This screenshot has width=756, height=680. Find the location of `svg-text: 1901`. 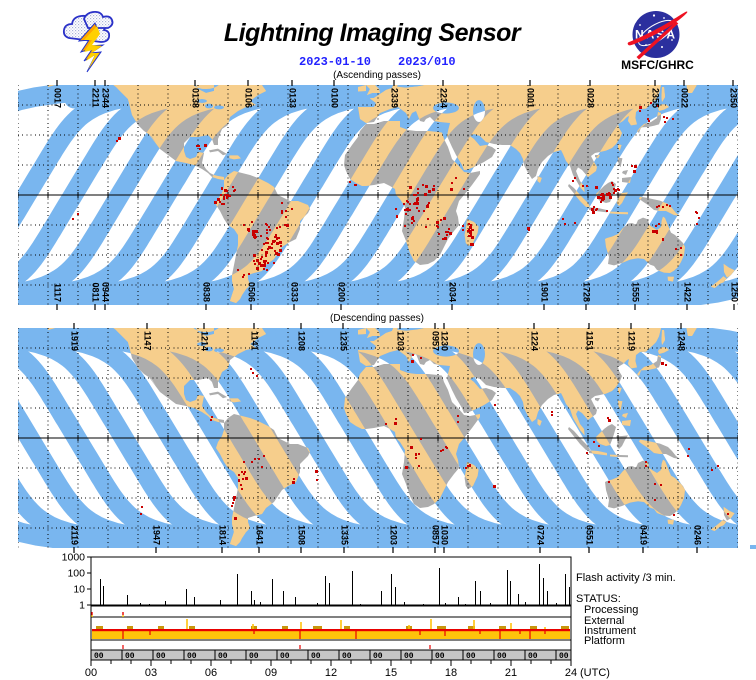

svg-text: 1901 is located at coordinates (545, 292).